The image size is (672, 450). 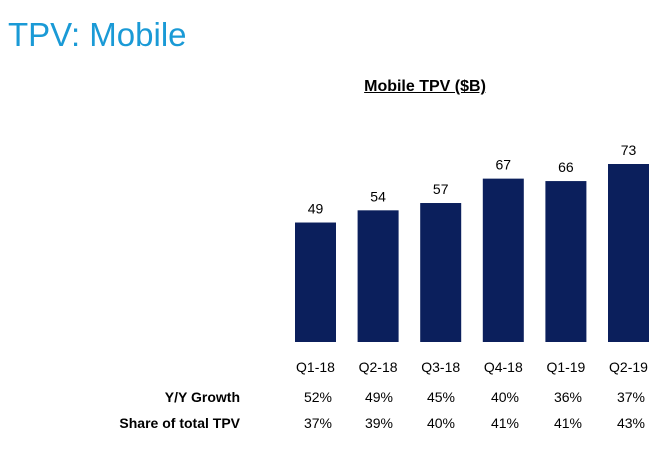 I want to click on table-cell: 36%, so click(x=568, y=397).